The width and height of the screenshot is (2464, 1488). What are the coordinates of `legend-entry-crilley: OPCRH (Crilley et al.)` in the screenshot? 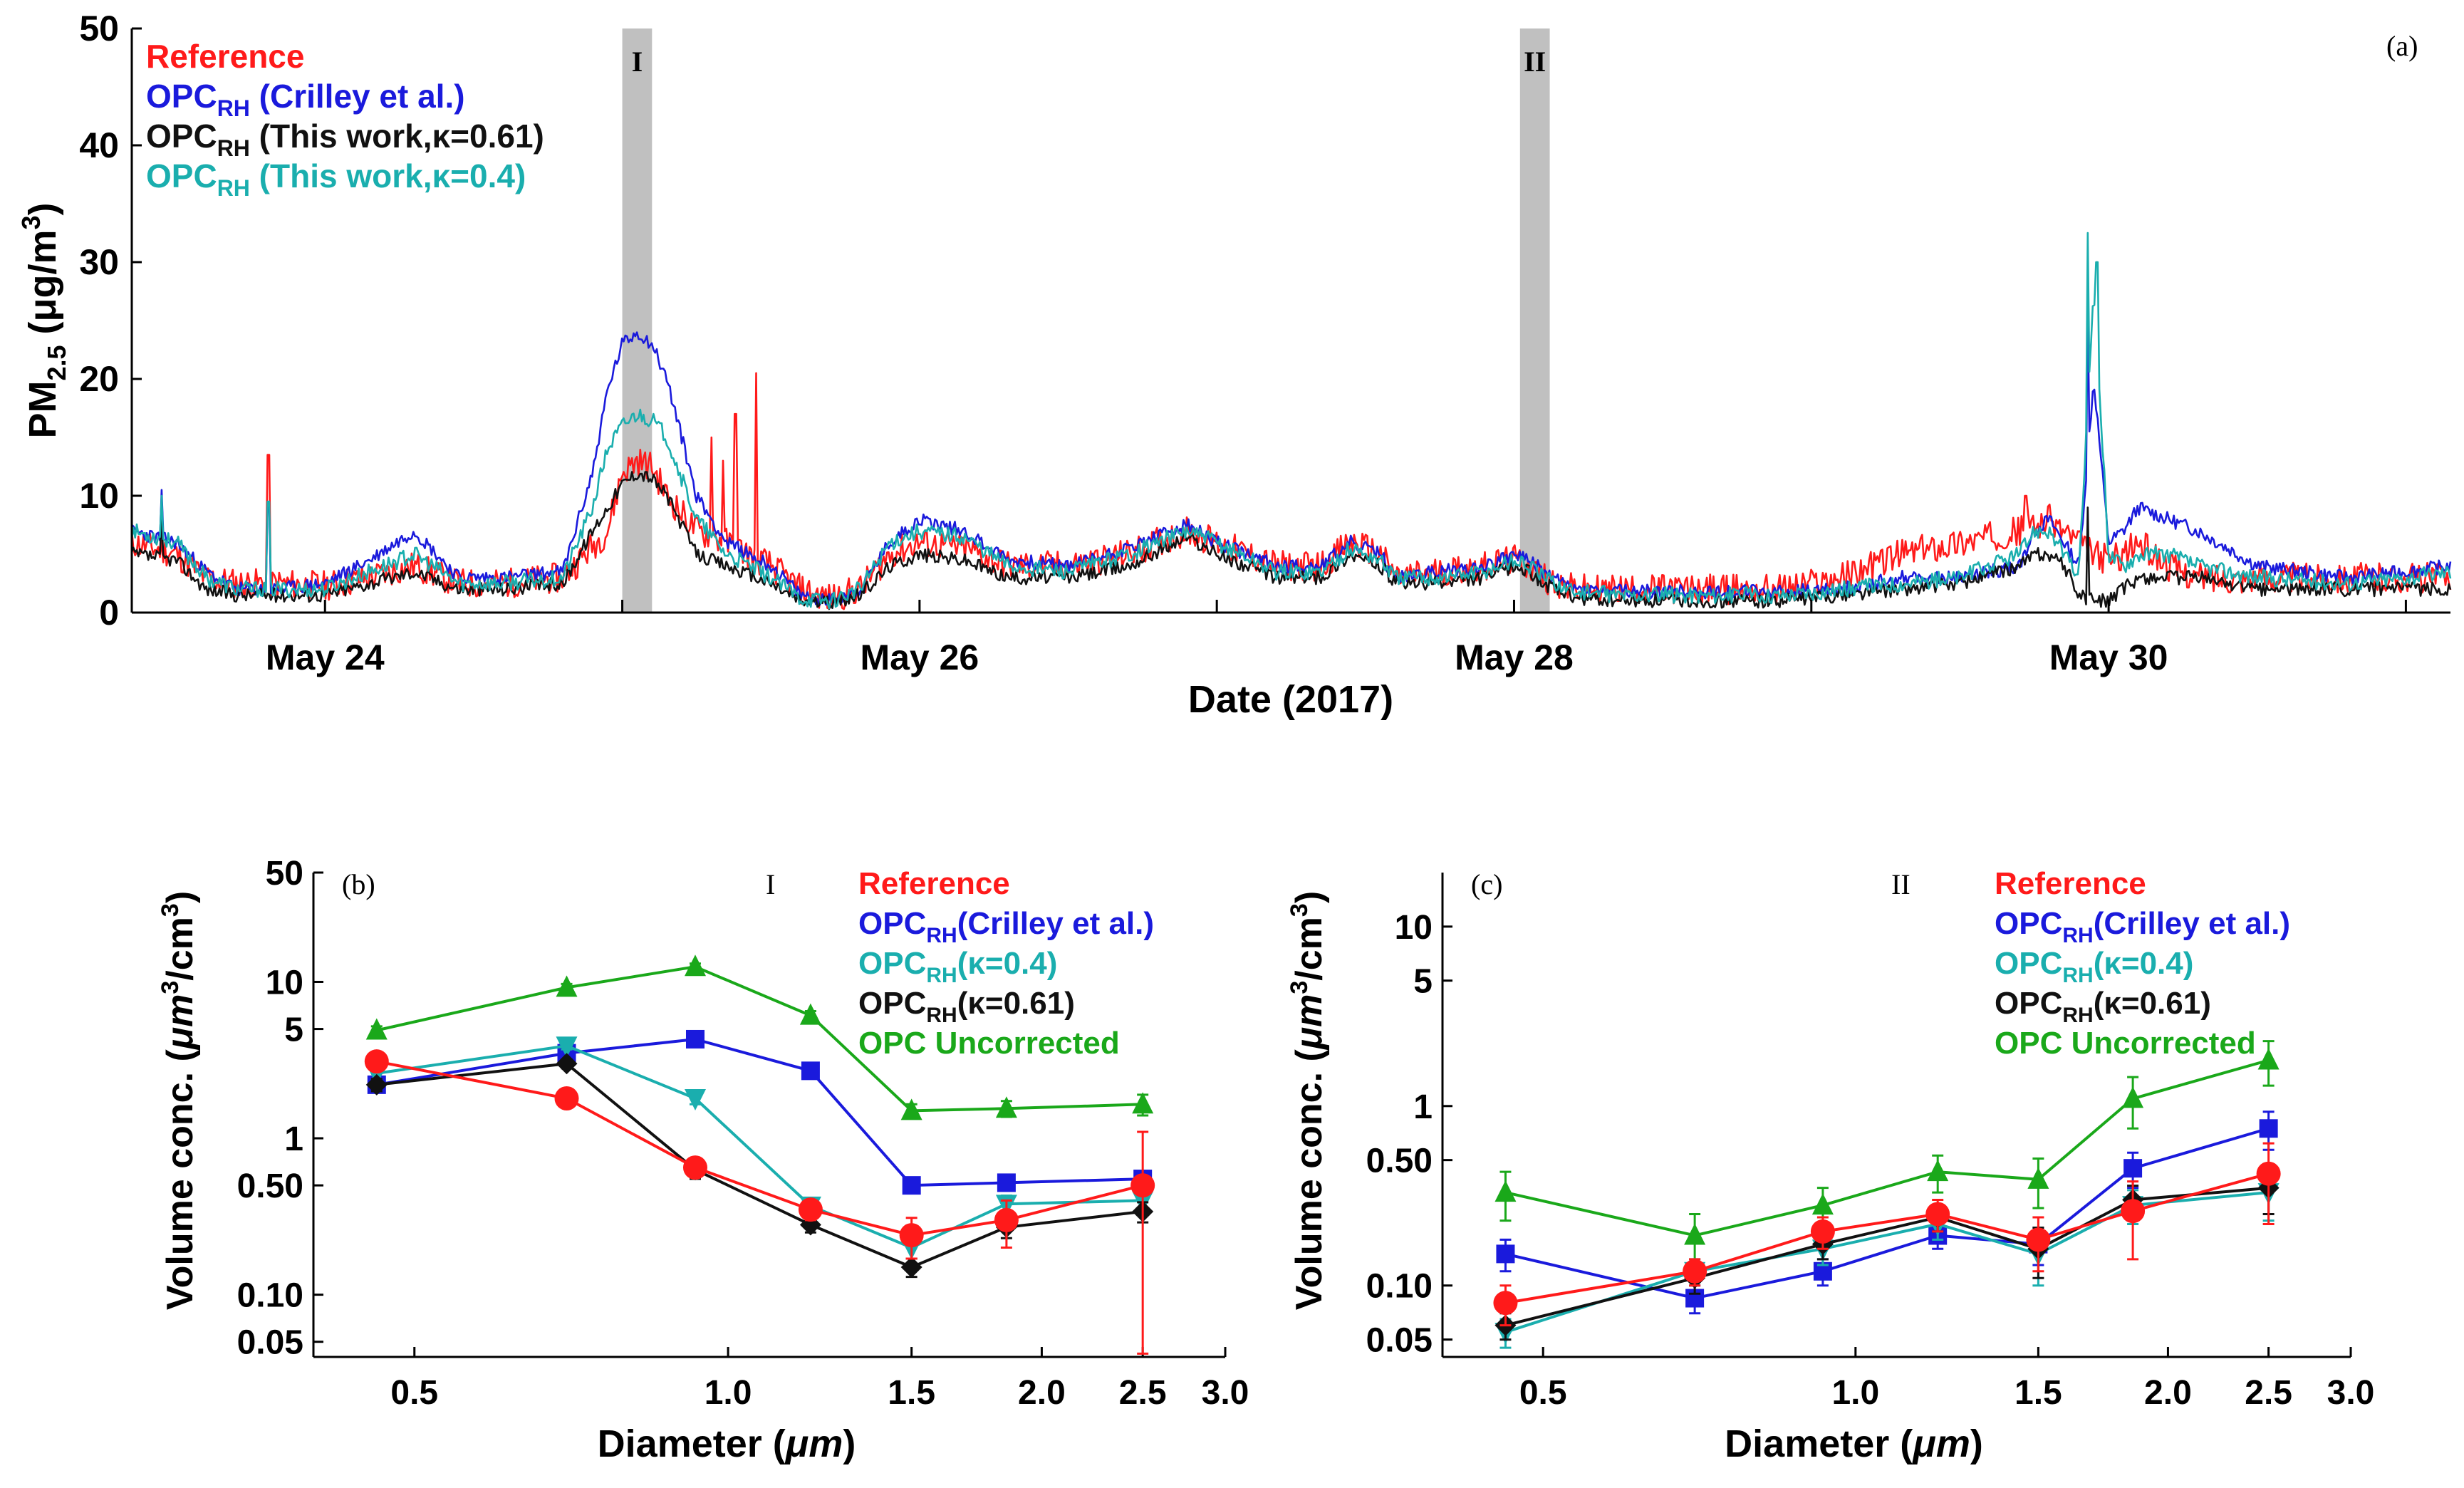 It's located at (305, 100).